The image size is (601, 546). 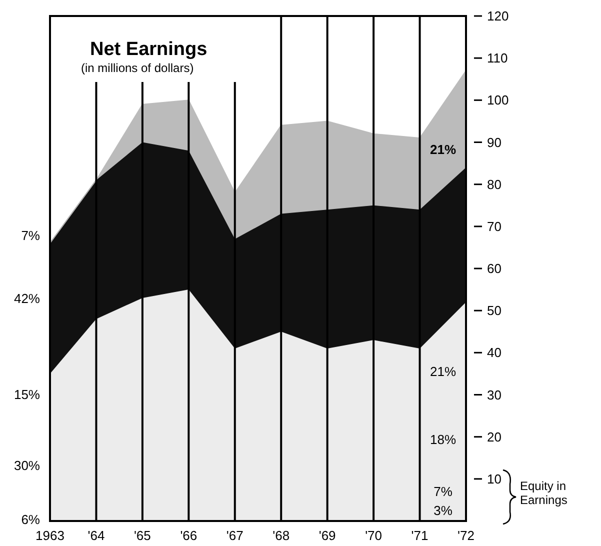 What do you see at coordinates (27, 394) in the screenshot?
I see `text: 15%` at bounding box center [27, 394].